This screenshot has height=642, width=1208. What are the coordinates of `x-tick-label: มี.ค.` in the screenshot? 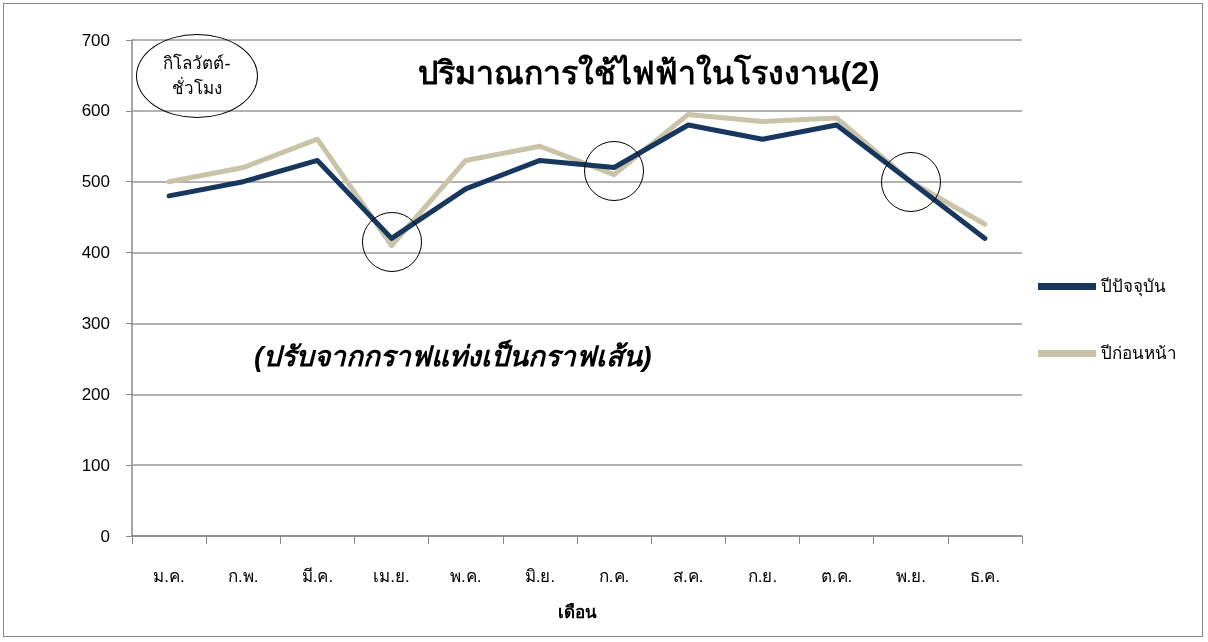 It's located at (317, 576).